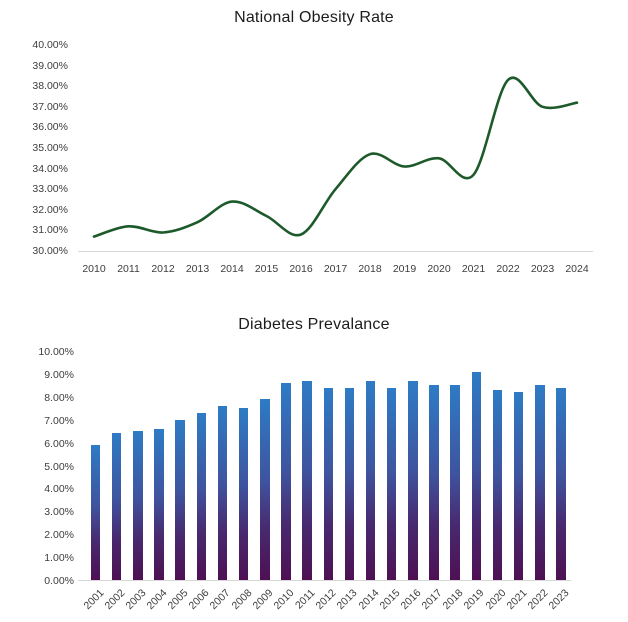 This screenshot has width=628, height=622. I want to click on y-axis-tick-label: 34.00%, so click(50, 168).